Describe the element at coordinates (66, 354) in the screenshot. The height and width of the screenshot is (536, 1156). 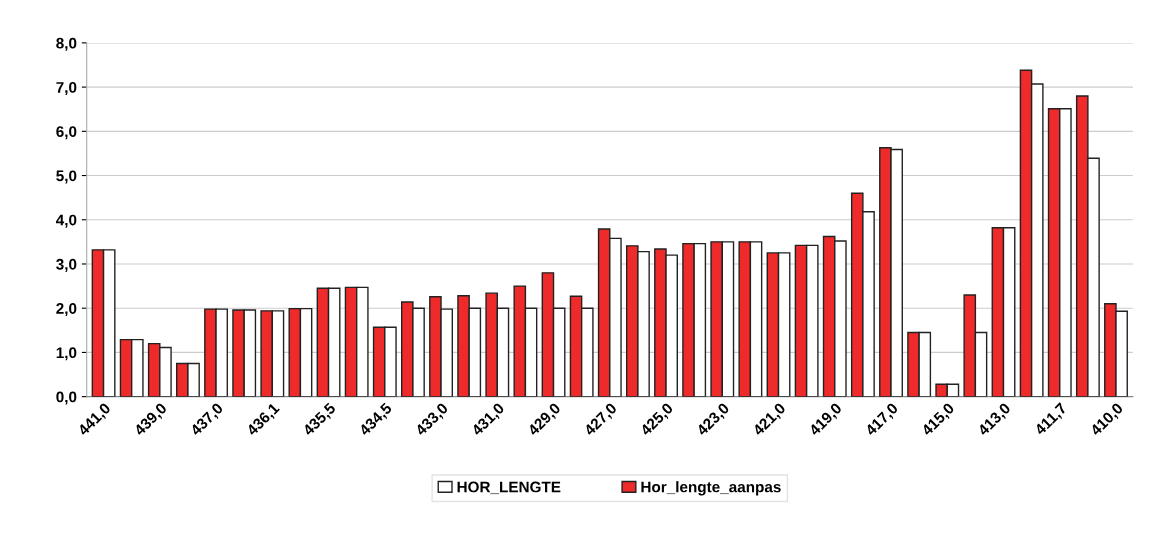
I see `y-tick-label: 1,0` at that location.